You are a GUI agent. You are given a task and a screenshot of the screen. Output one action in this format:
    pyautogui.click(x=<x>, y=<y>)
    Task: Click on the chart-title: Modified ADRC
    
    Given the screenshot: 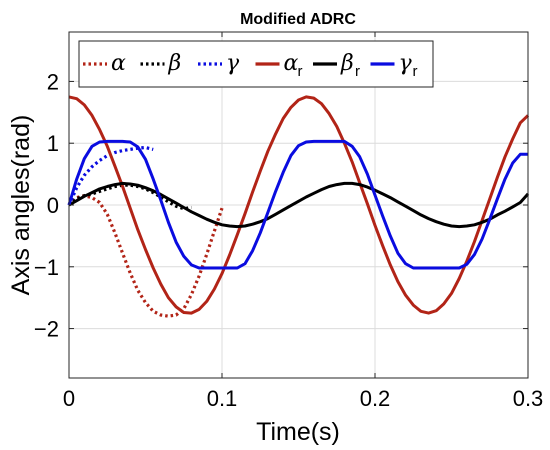 What is the action you would take?
    pyautogui.click(x=298, y=19)
    